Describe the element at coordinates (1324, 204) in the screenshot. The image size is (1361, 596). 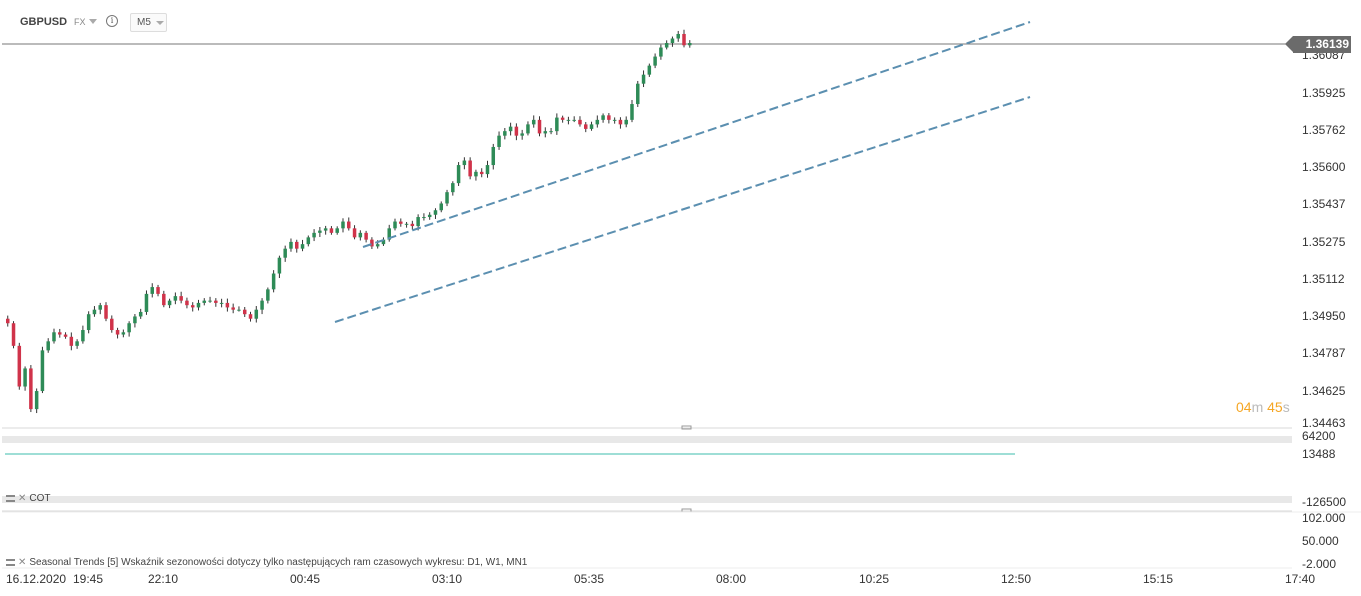
I see `price-tick: 1.35437` at that location.